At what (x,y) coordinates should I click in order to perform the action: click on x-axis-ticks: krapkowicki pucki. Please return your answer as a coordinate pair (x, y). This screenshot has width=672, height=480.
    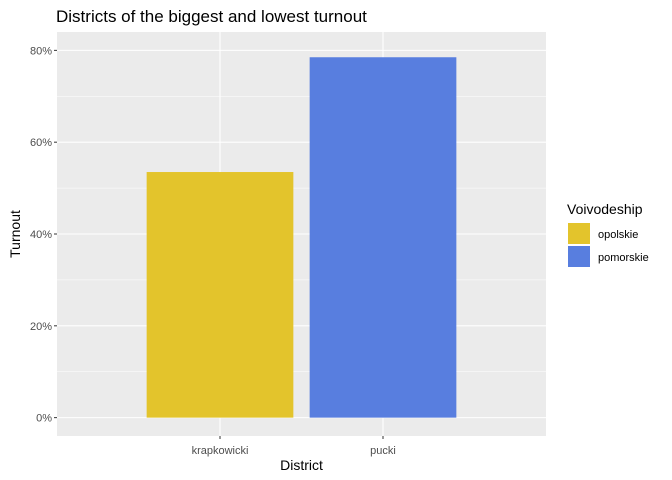
    Looking at the image, I should click on (294, 446).